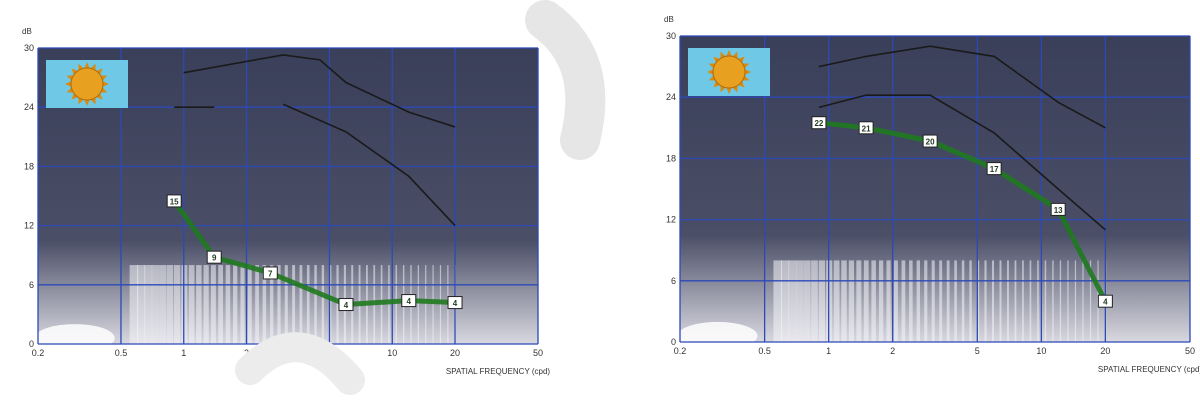 The height and width of the screenshot is (412, 1200). I want to click on x-tick-label: 0.2, so click(38, 353).